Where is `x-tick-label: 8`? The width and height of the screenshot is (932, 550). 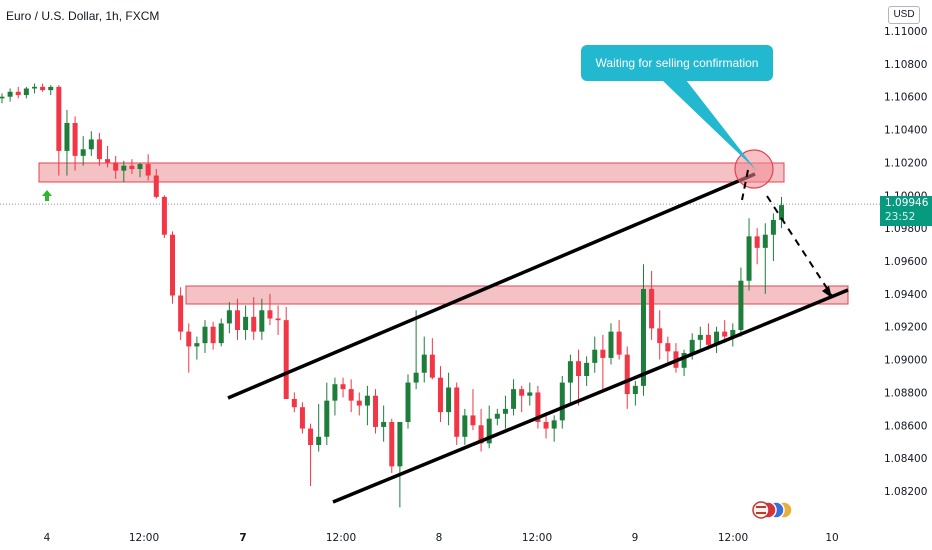
x-tick-label: 8 is located at coordinates (439, 538).